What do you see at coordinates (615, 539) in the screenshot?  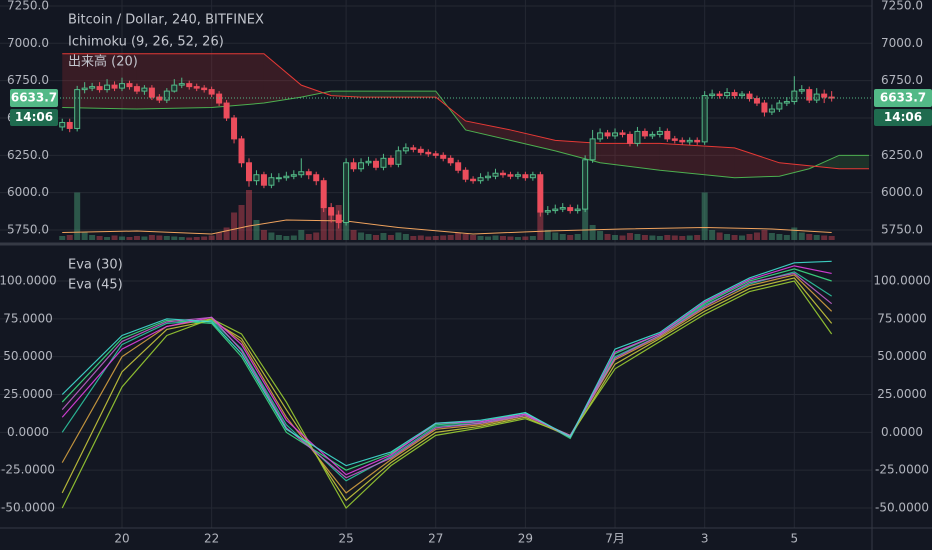 I see `x-tick-label: 7月` at bounding box center [615, 539].